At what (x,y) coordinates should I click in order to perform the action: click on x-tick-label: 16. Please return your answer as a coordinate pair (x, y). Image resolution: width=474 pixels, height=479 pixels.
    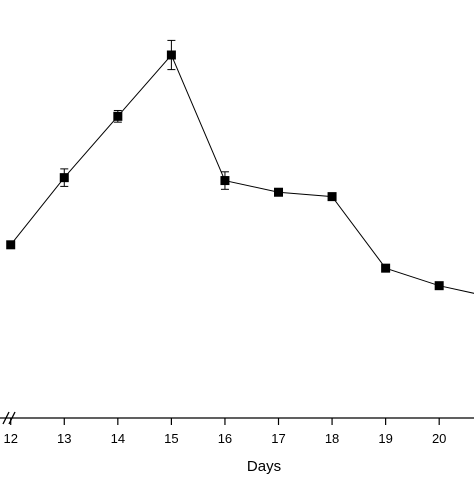
    Looking at the image, I should click on (225, 438).